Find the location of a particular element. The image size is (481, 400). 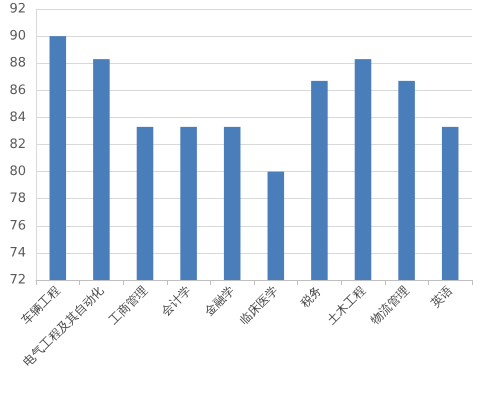

y-tick-label: 92 is located at coordinates (17, 9).